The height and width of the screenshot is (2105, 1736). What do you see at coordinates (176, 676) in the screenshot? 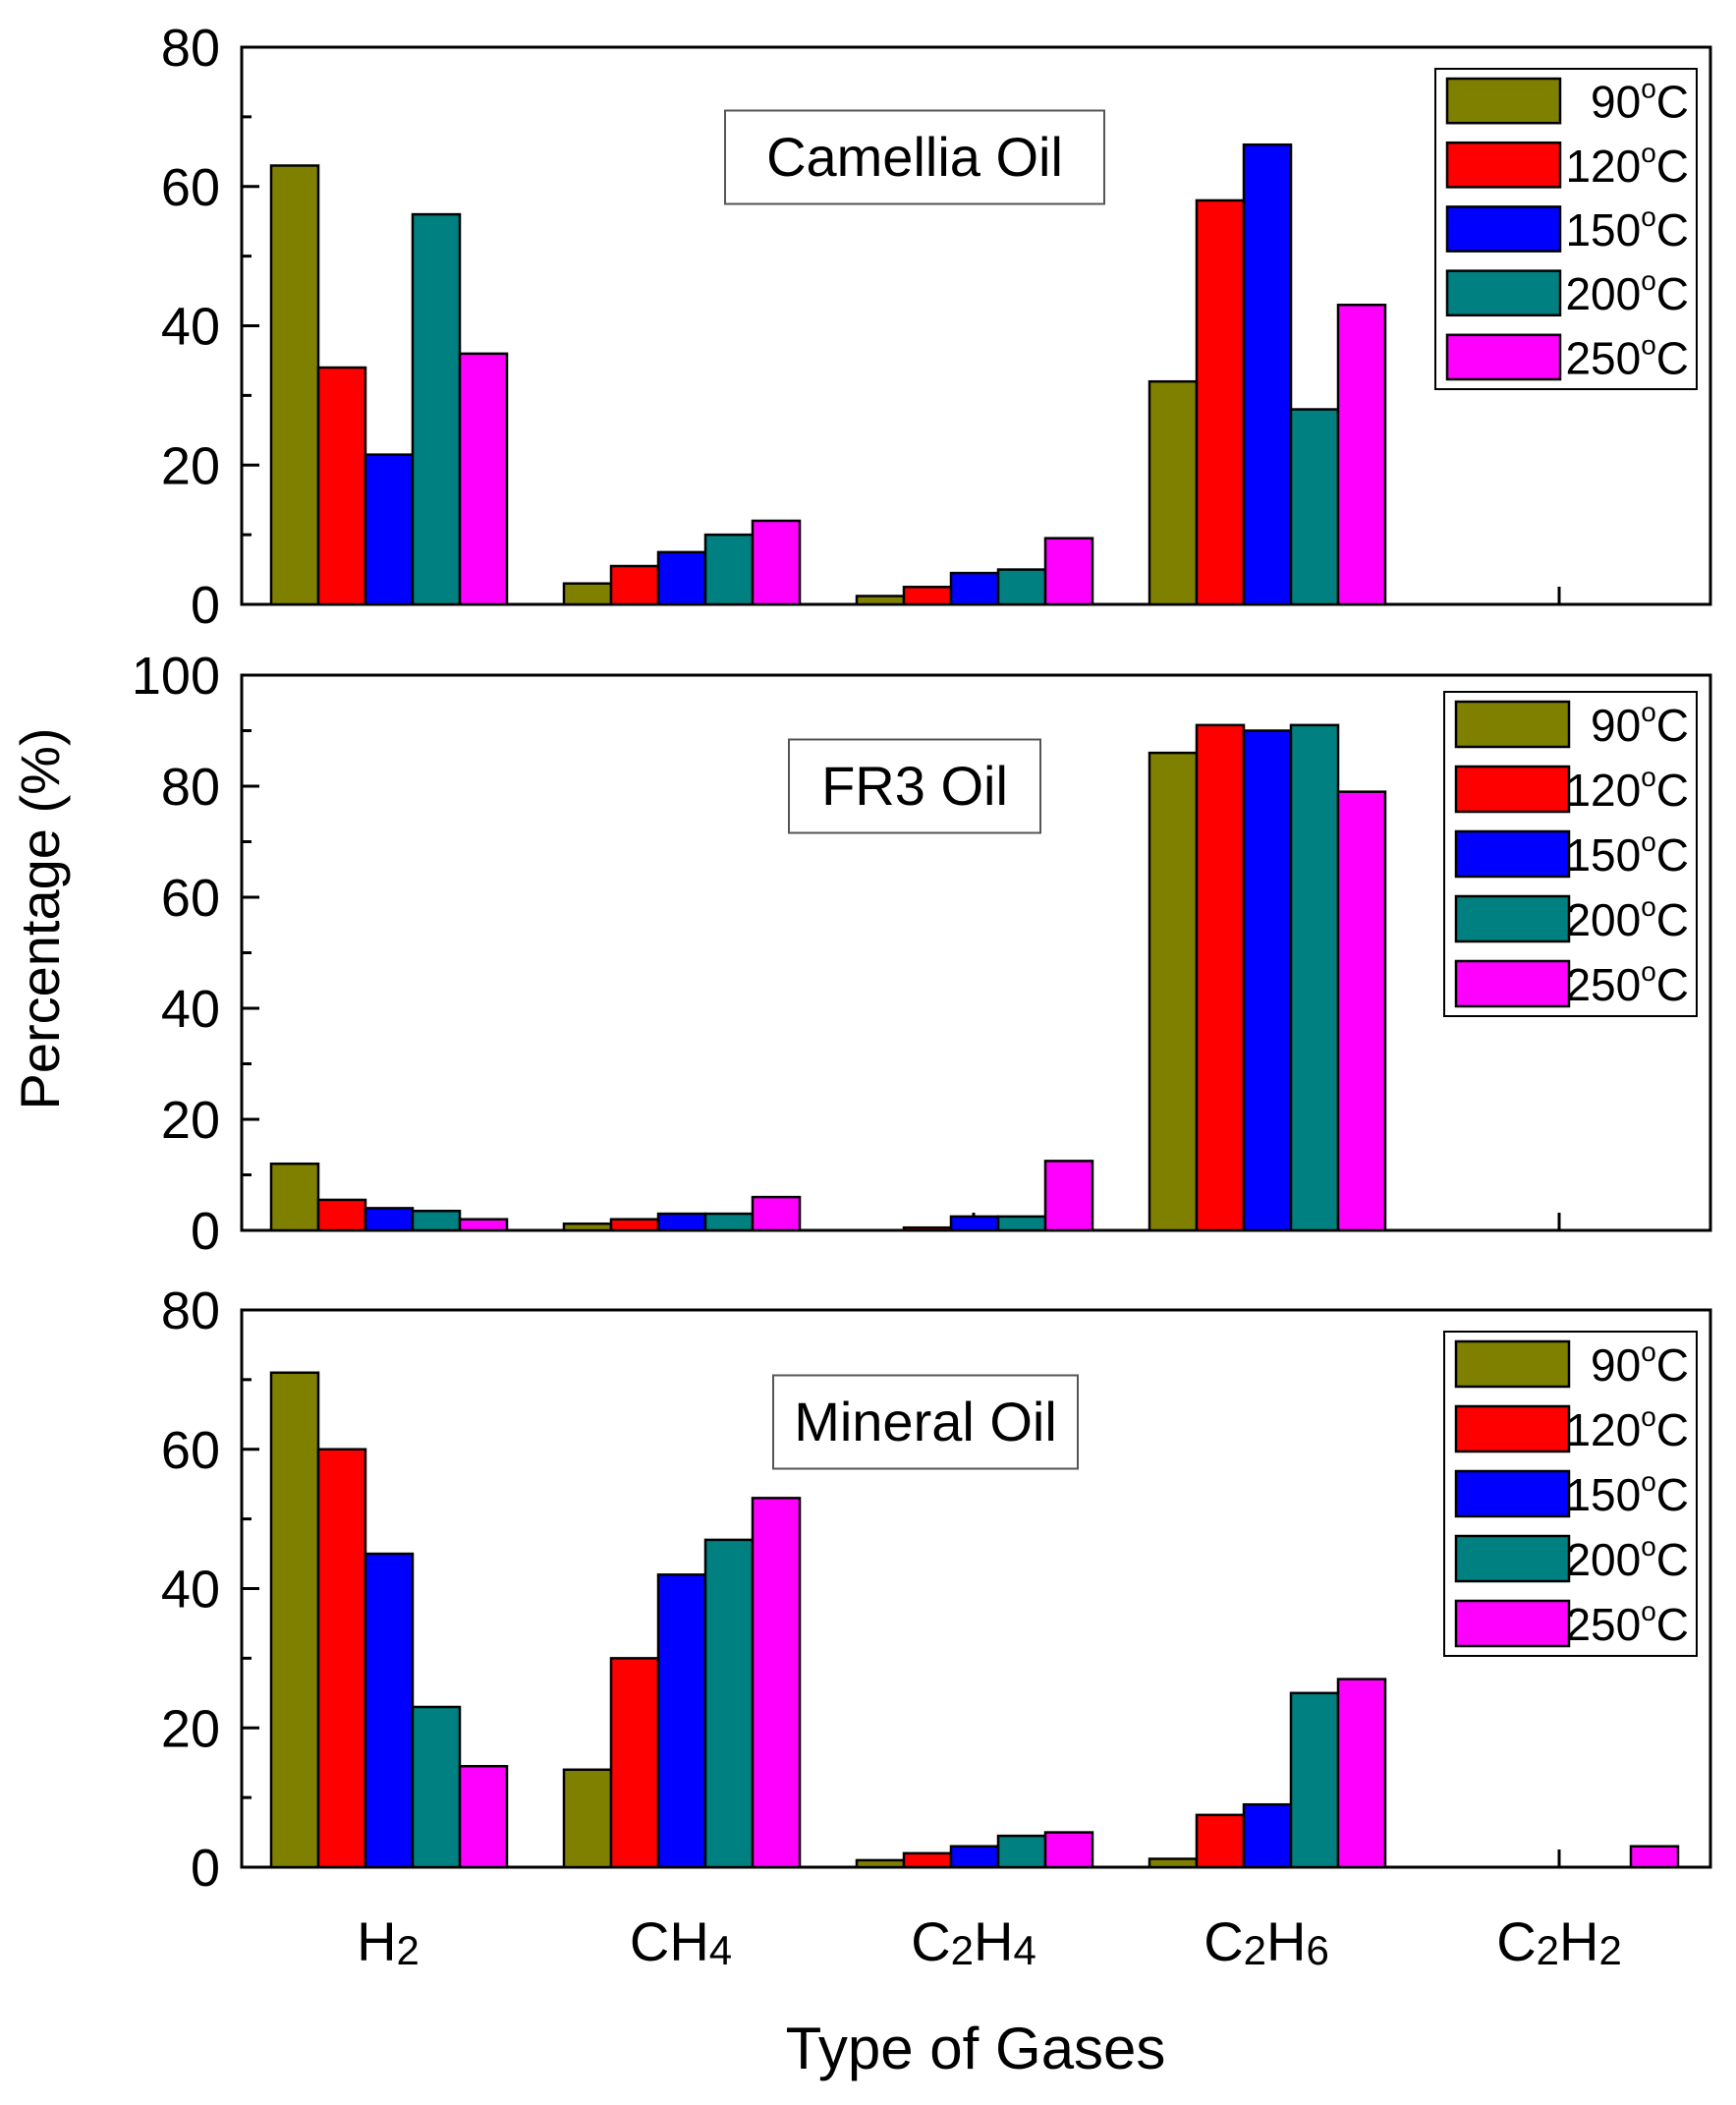
I see `y-tick-label: 100` at bounding box center [176, 676].